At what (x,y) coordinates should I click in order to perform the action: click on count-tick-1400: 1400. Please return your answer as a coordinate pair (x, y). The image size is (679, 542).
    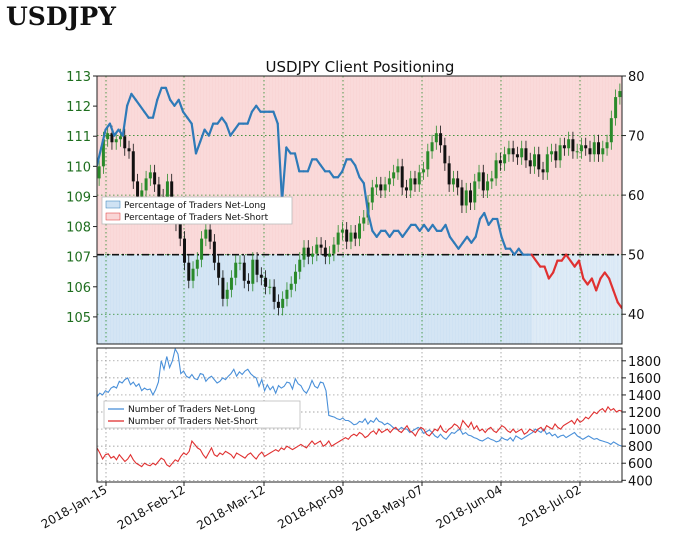
    Looking at the image, I should click on (644, 396).